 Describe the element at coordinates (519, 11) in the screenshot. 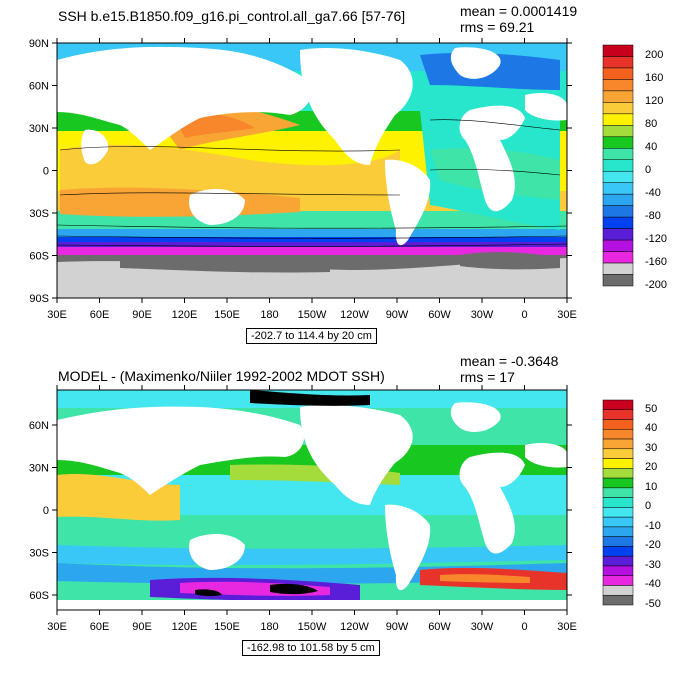

I see `top-mean-value: mean = 0.0001419` at that location.